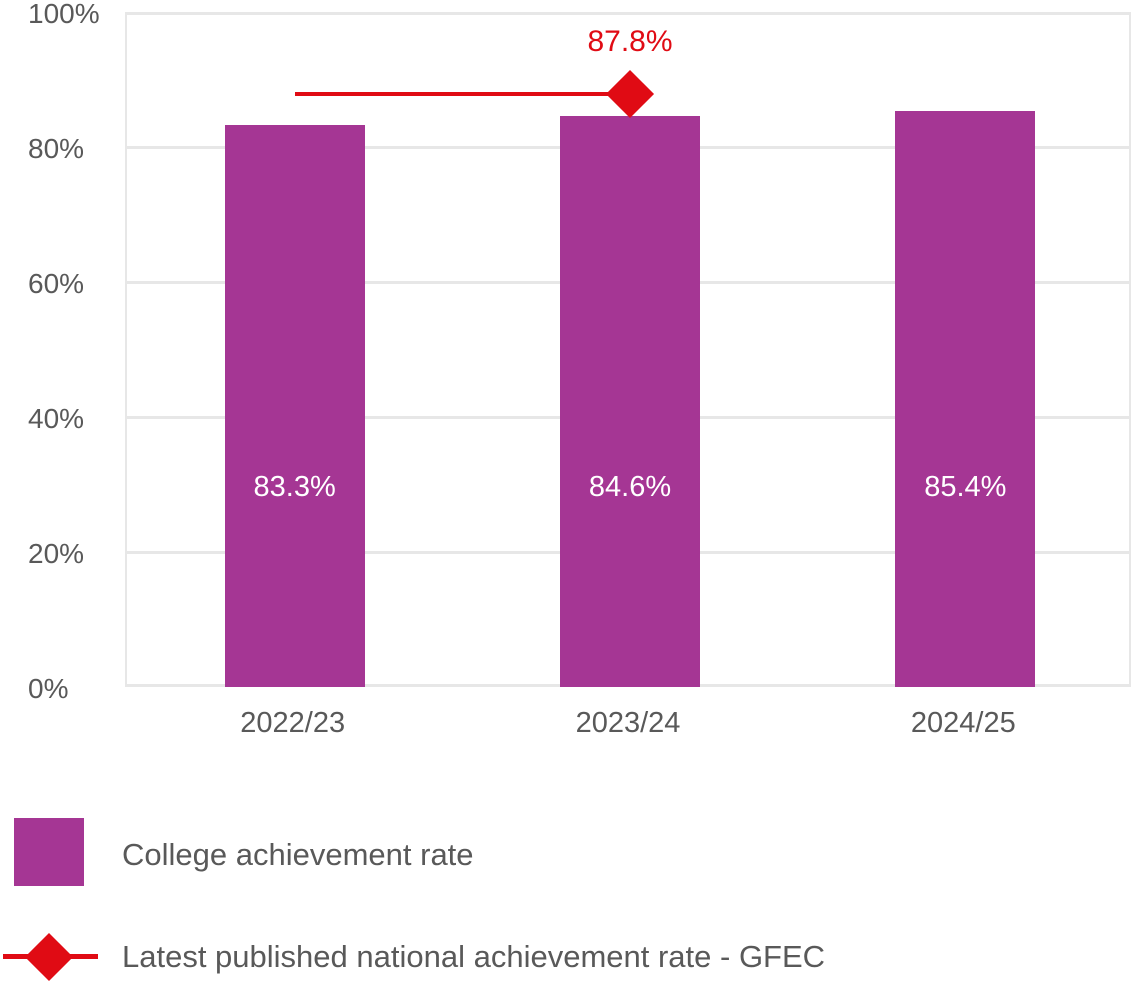  Describe the element at coordinates (56, 283) in the screenshot. I see `y-axis-tick-label: 60%` at that location.